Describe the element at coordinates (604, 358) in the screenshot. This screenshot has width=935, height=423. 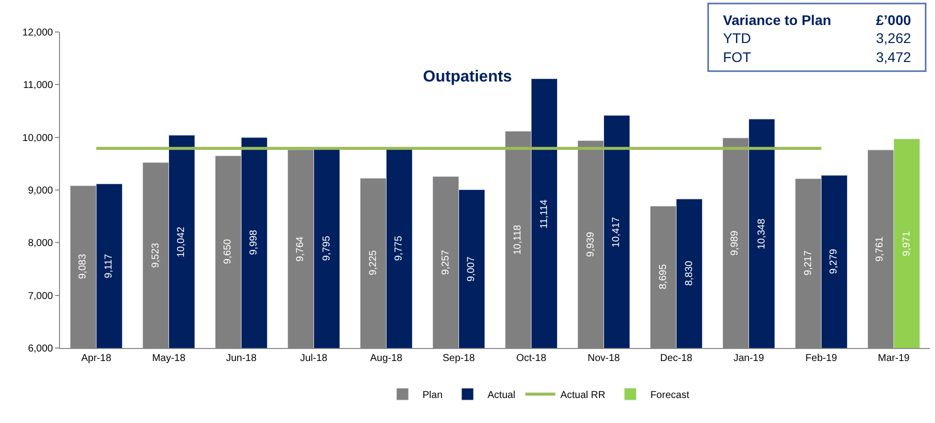
I see `x-tick-label: Nov-18` at that location.